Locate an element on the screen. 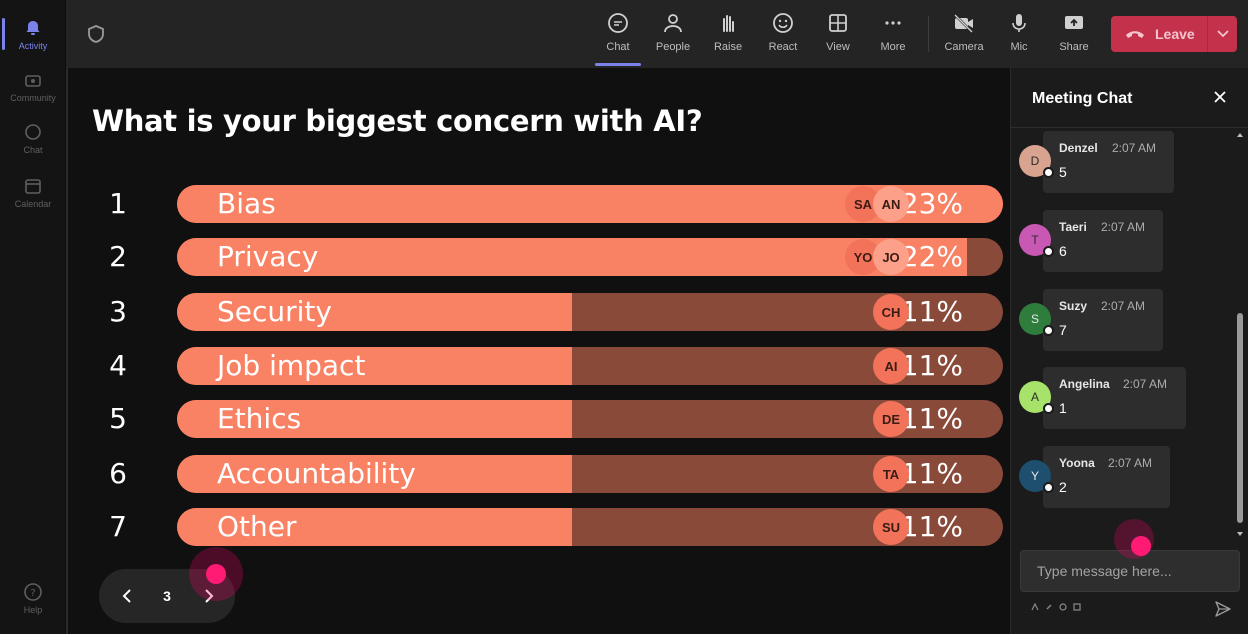 The image size is (1248, 634). toolbar-share-button: Share is located at coordinates (1074, 36).